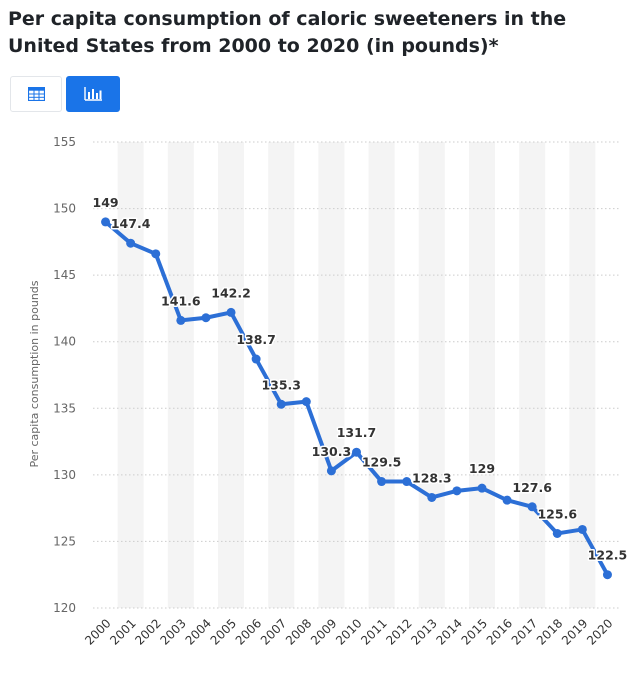 The height and width of the screenshot is (676, 629). What do you see at coordinates (382, 462) in the screenshot?
I see `data-label-2011: 129.5` at bounding box center [382, 462].